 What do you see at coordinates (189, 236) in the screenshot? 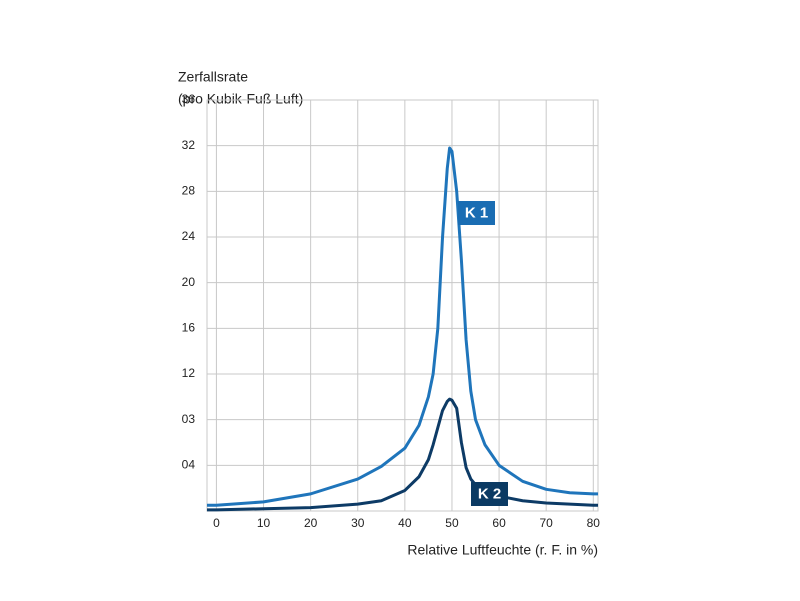
I see `y-tick-label: 24` at bounding box center [189, 236].